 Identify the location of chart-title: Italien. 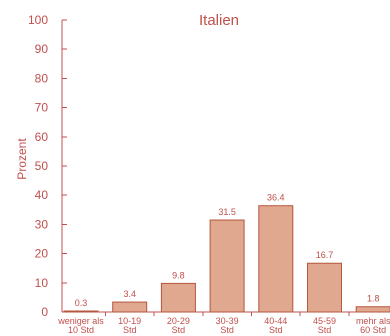
(219, 20).